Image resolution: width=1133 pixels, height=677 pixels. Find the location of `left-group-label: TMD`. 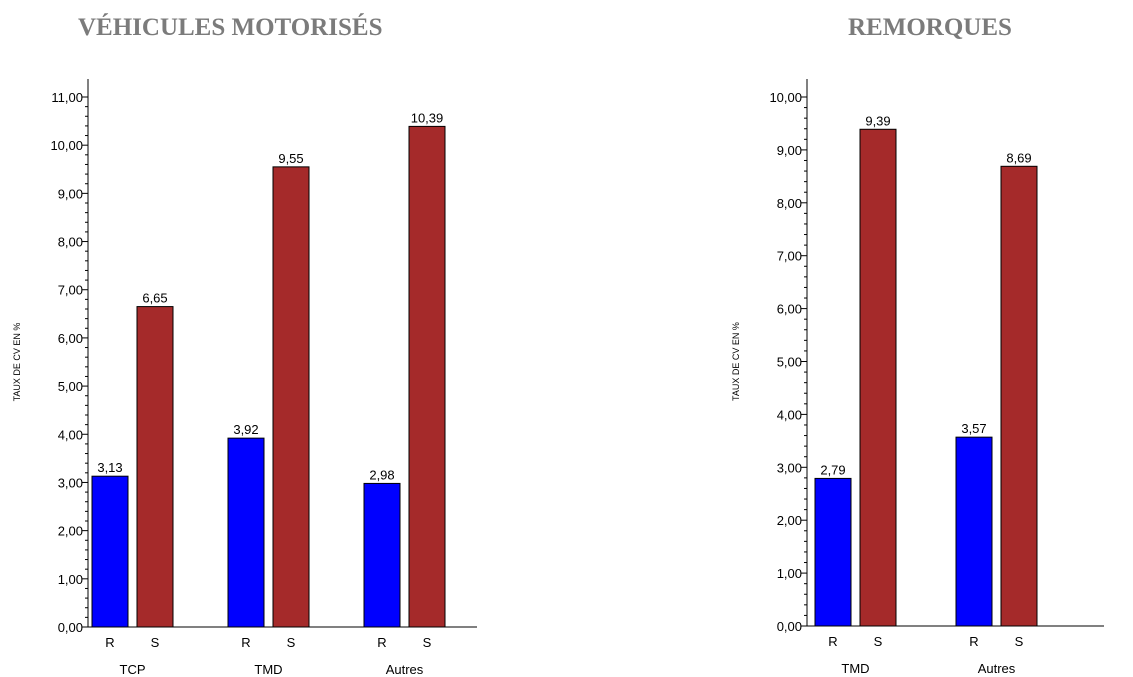

left-group-label: TMD is located at coordinates (268, 669).